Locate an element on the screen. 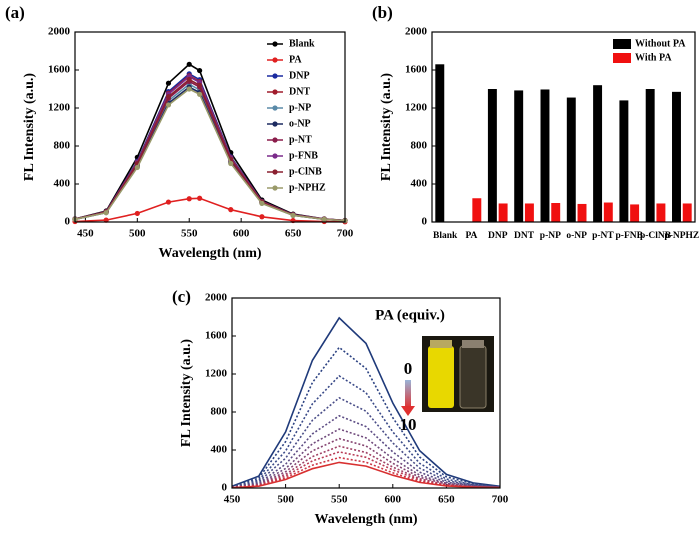 The width and height of the screenshot is (700, 538). gradient-arrow-head is located at coordinates (408, 411).